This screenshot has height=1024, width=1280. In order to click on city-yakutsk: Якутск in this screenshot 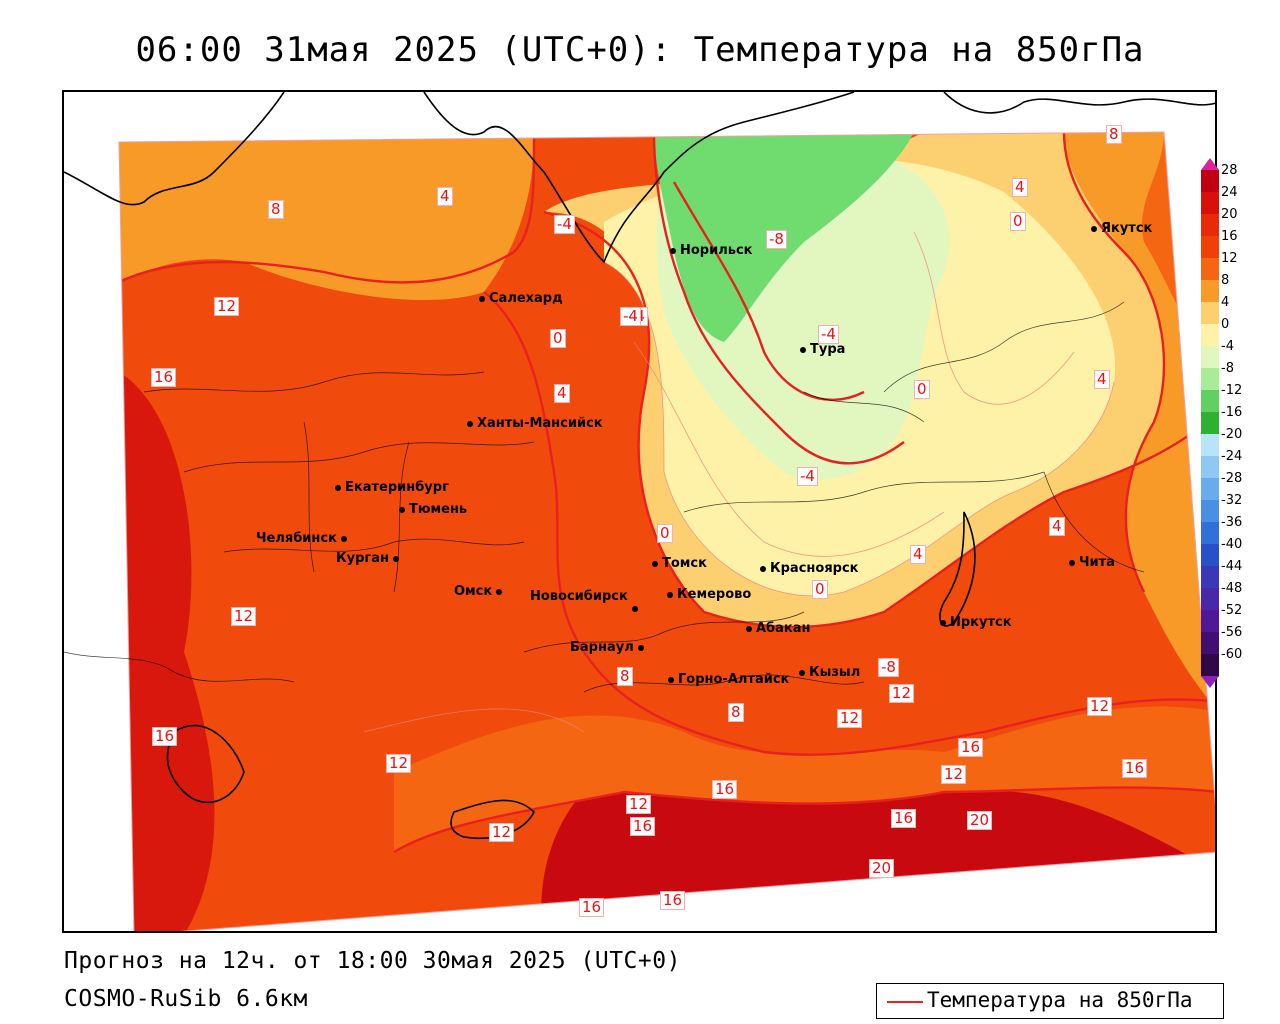, I will do `click(1121, 229)`.